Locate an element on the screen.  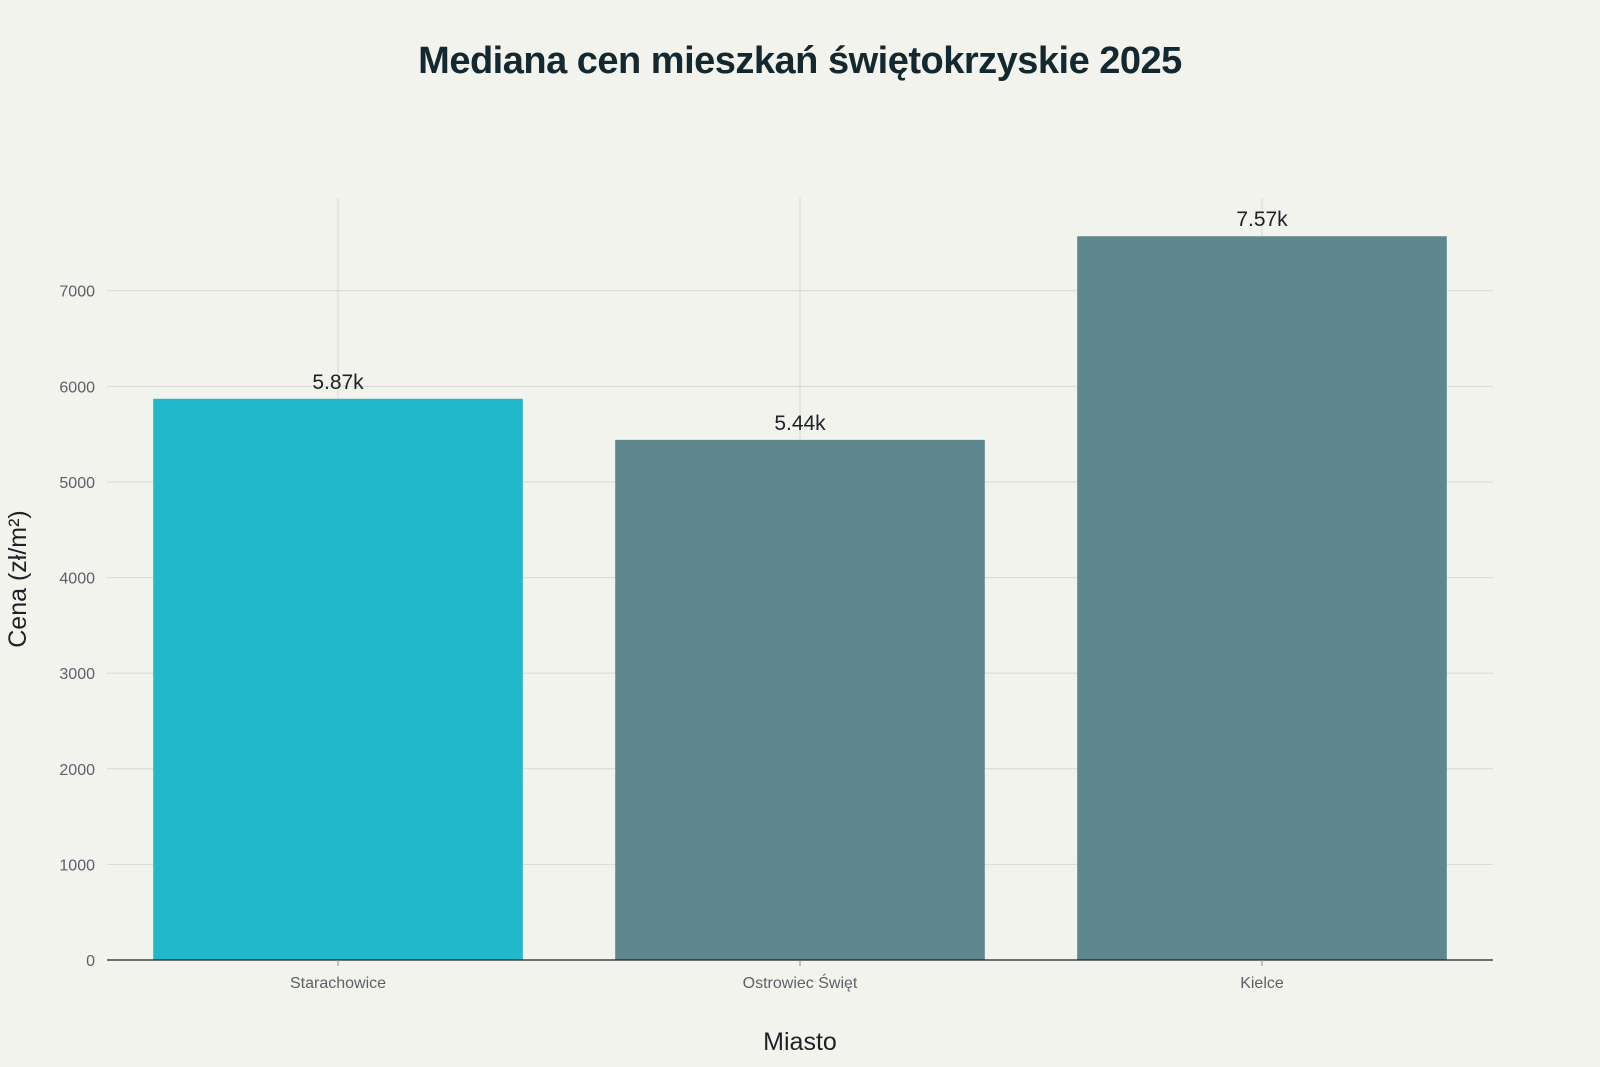
y-axis-title: Cena (zł/m²) is located at coordinates (18, 579).